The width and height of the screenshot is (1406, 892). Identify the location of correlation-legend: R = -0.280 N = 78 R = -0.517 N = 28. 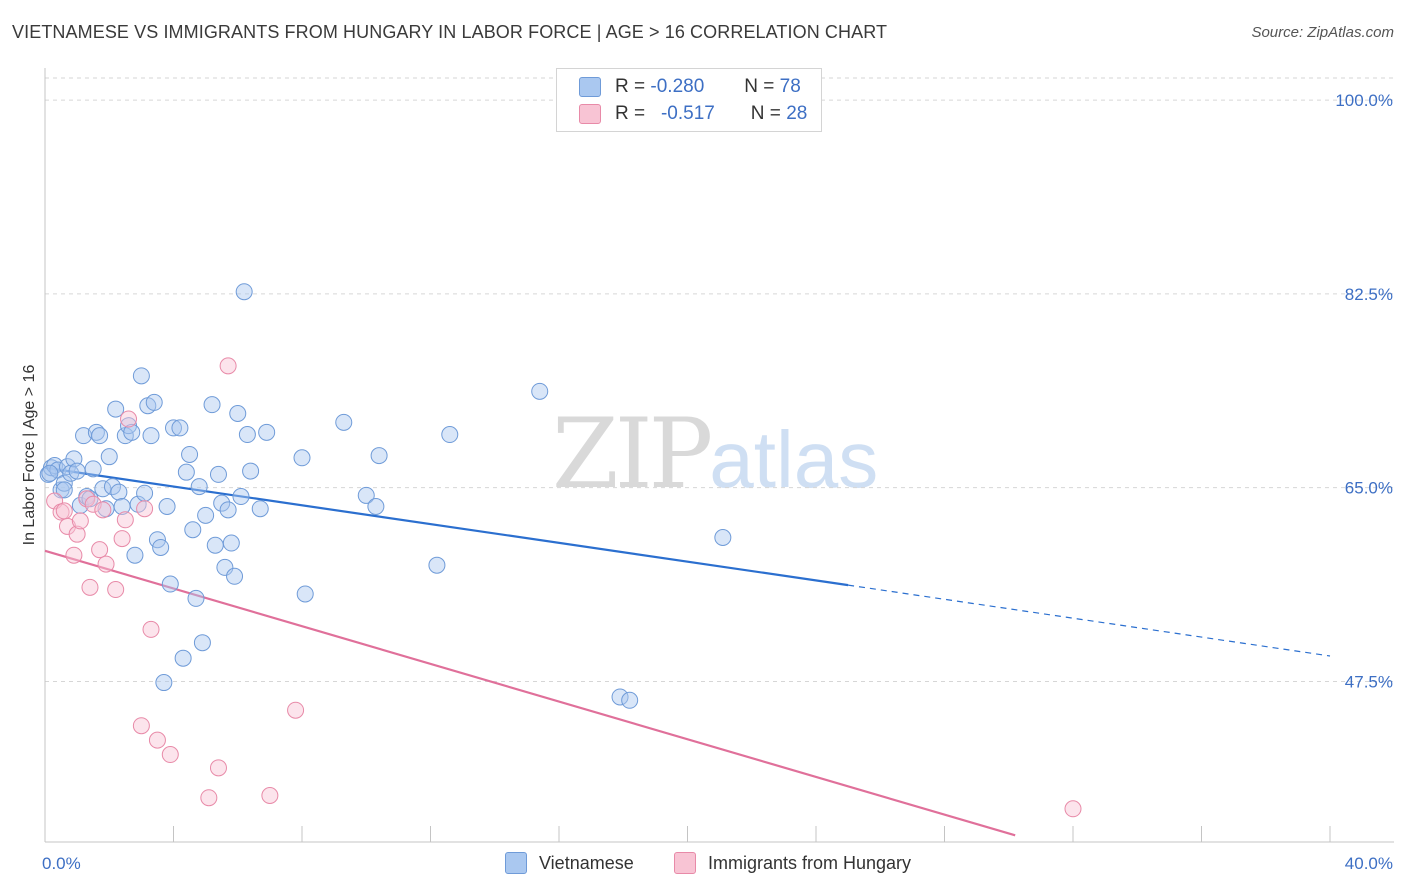
(689, 100).